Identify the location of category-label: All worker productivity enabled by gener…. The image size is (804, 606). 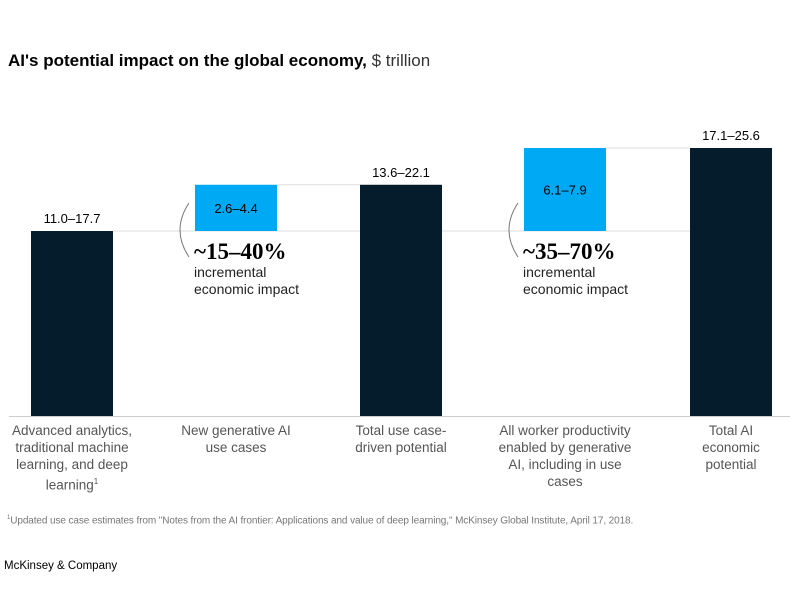
(565, 456).